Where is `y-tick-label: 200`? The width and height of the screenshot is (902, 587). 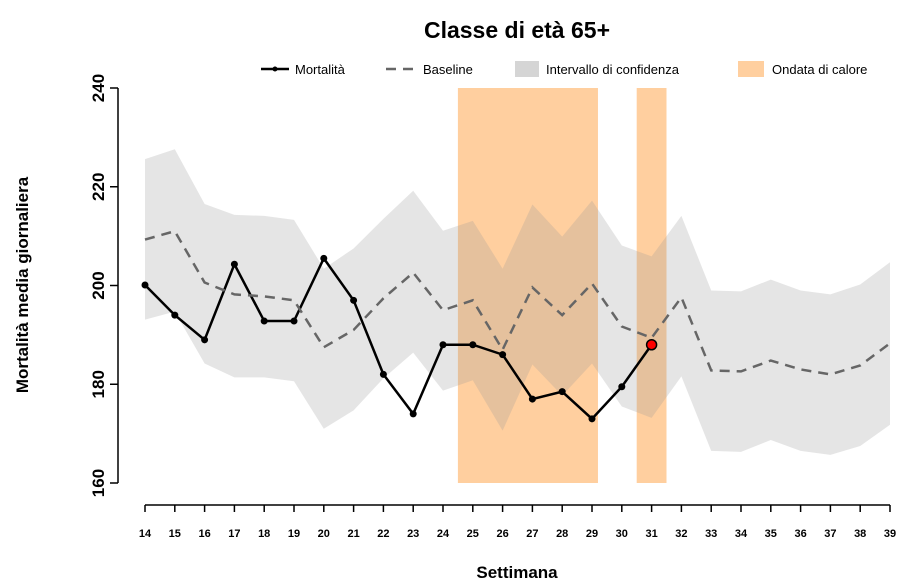
y-tick-label: 200 is located at coordinates (98, 285).